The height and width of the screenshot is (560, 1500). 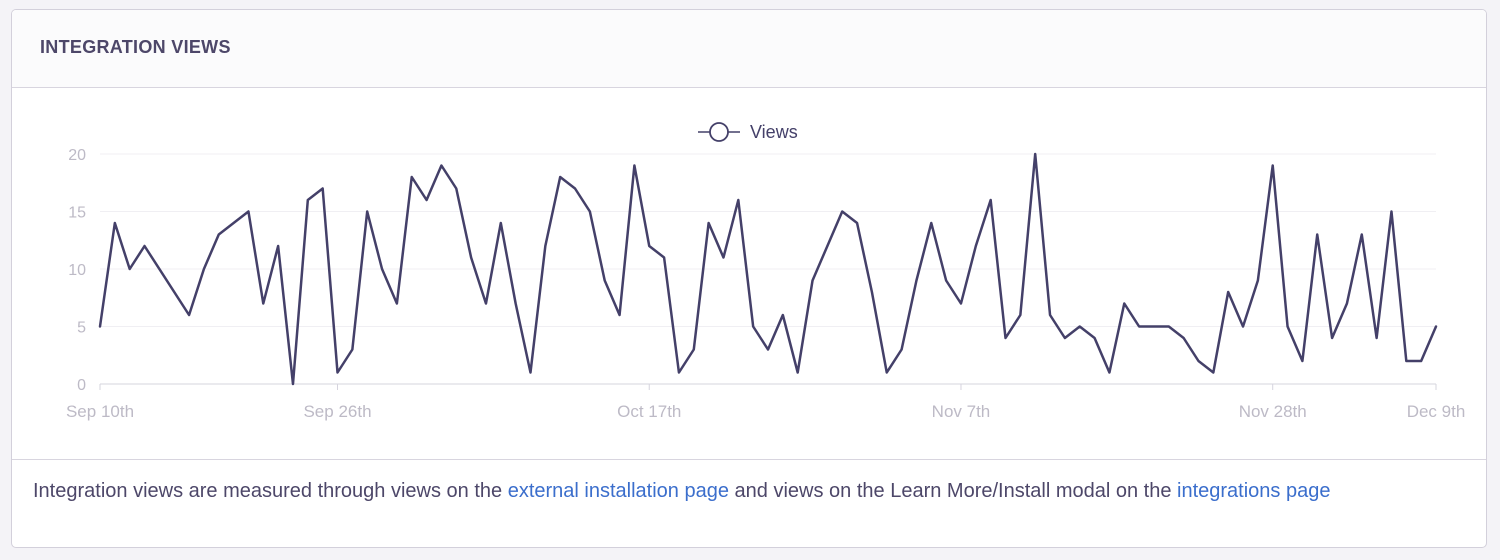 I want to click on x-tick-label: Nov 28th, so click(x=1273, y=411).